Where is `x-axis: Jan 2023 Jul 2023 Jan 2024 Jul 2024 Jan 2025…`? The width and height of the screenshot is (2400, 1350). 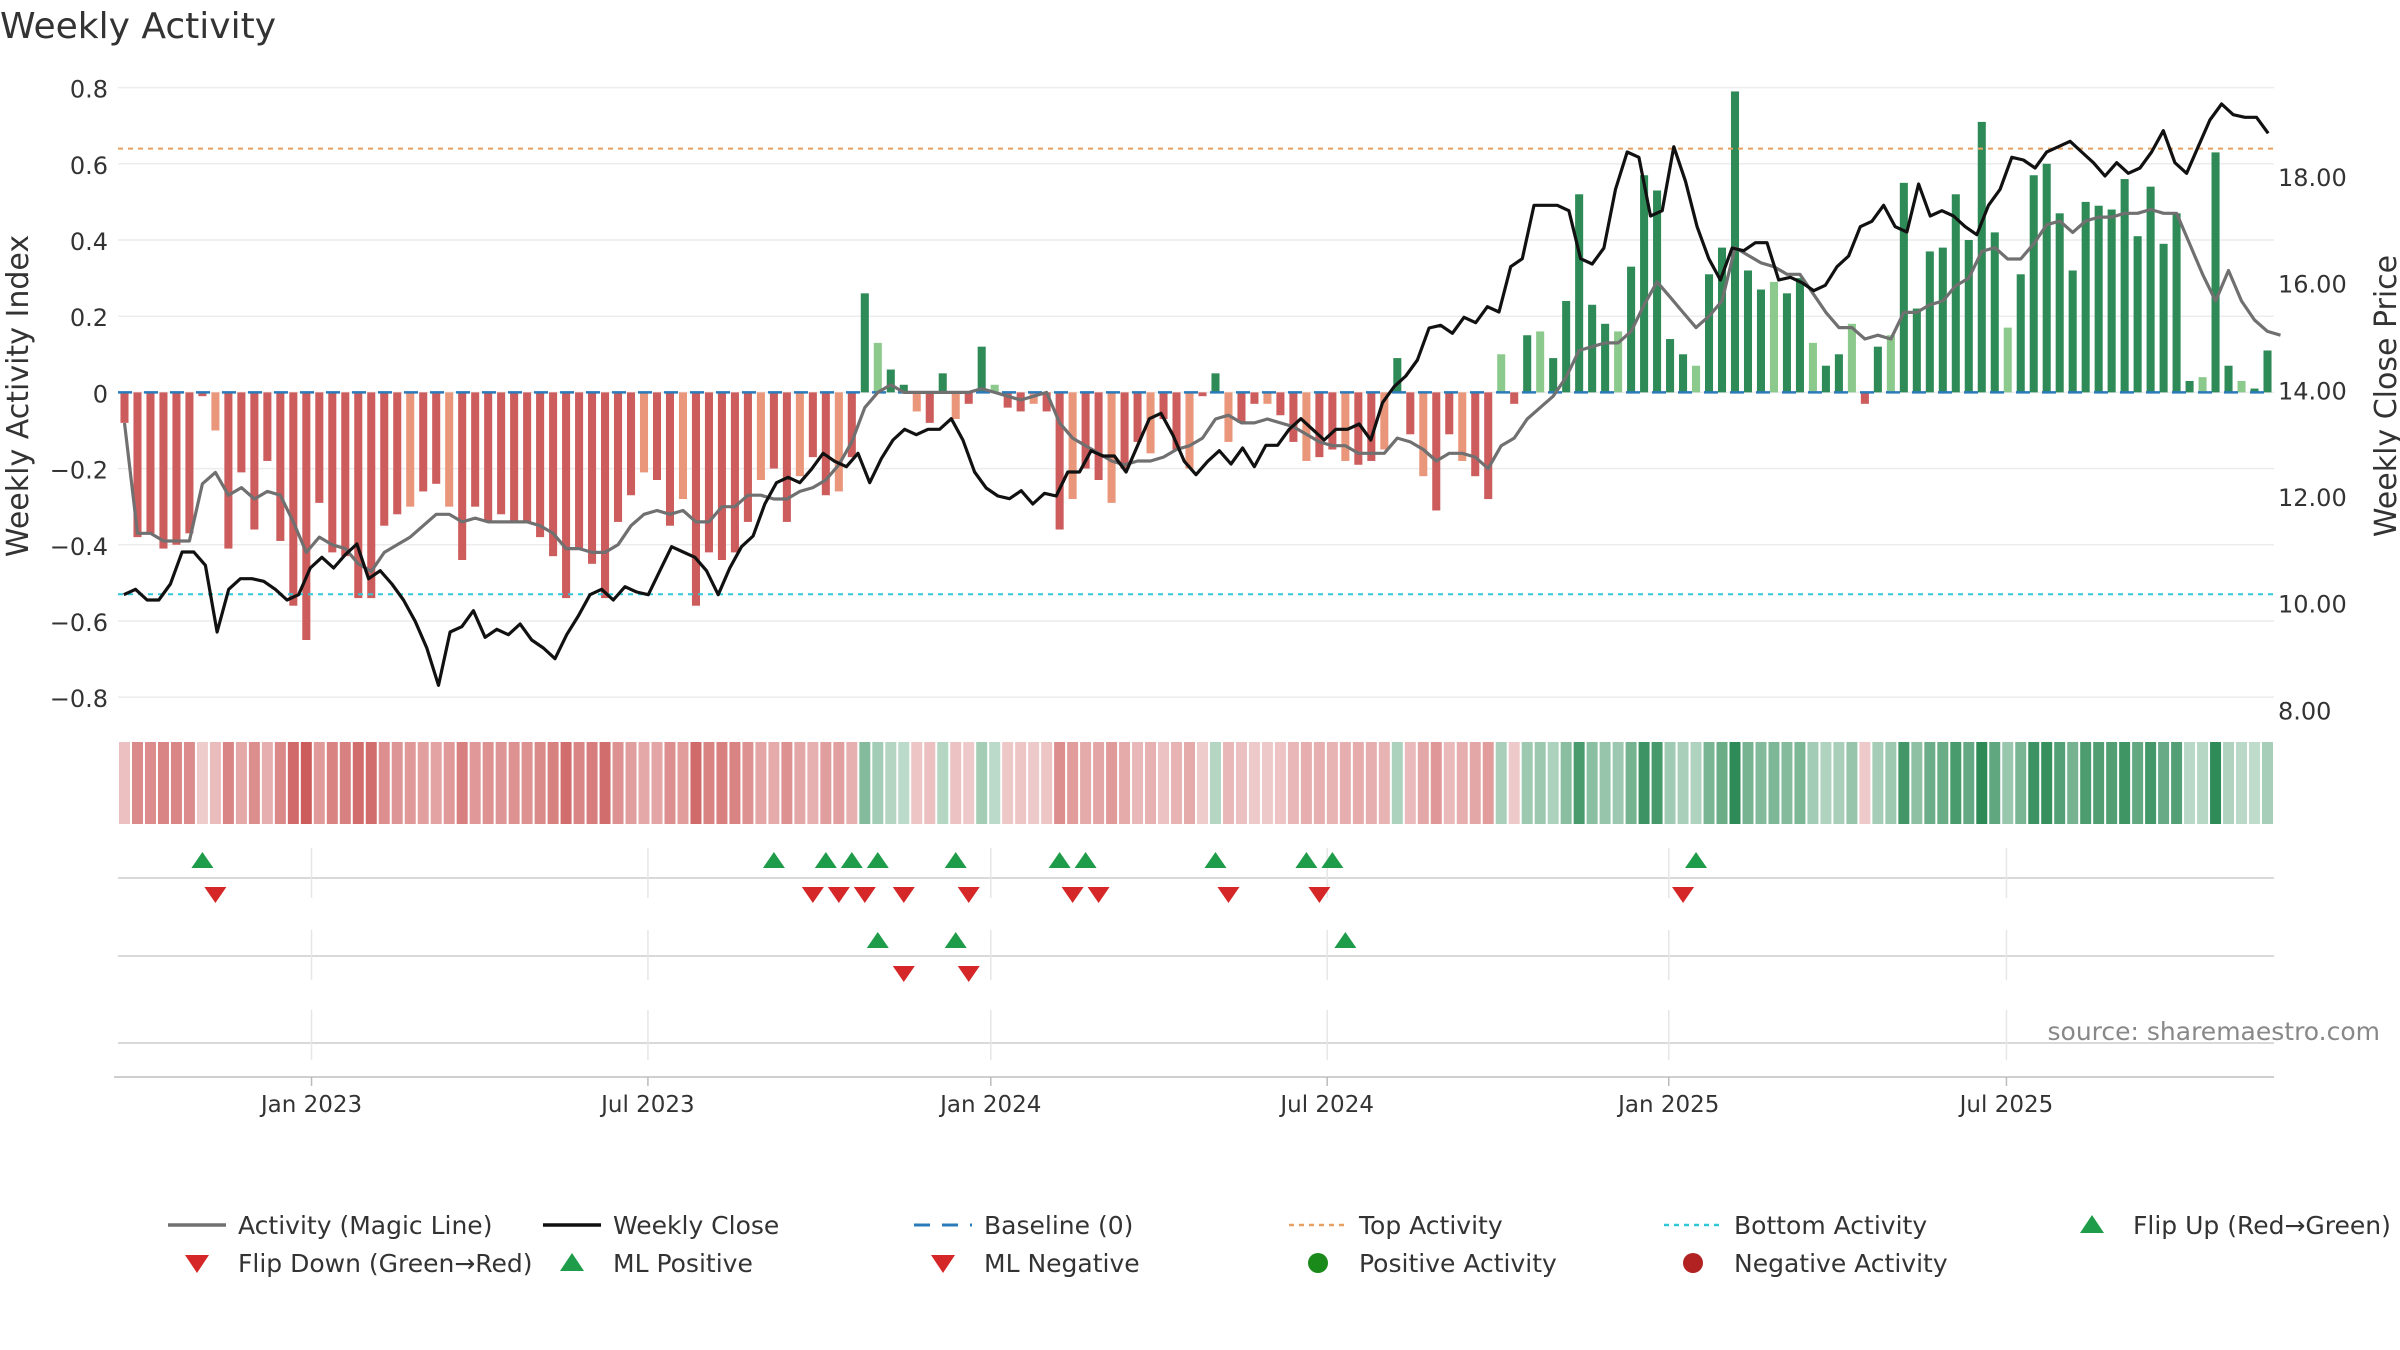 x-axis: Jan 2023 Jul 2023 Jan 2024 Jul 2024 Jan 2025… is located at coordinates (1194, 1097).